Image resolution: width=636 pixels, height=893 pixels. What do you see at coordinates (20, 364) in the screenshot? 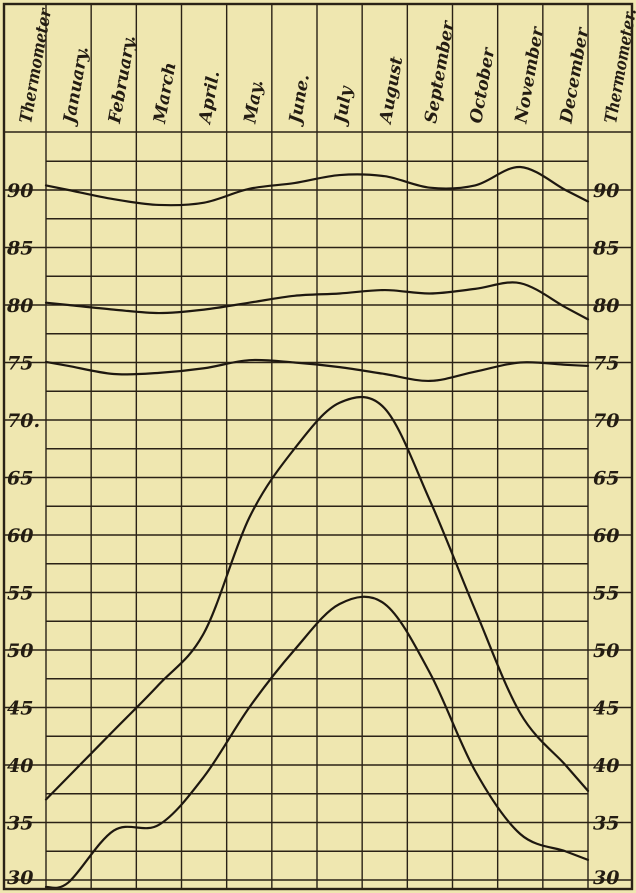
I see `y-tick-left: 75` at bounding box center [20, 364].